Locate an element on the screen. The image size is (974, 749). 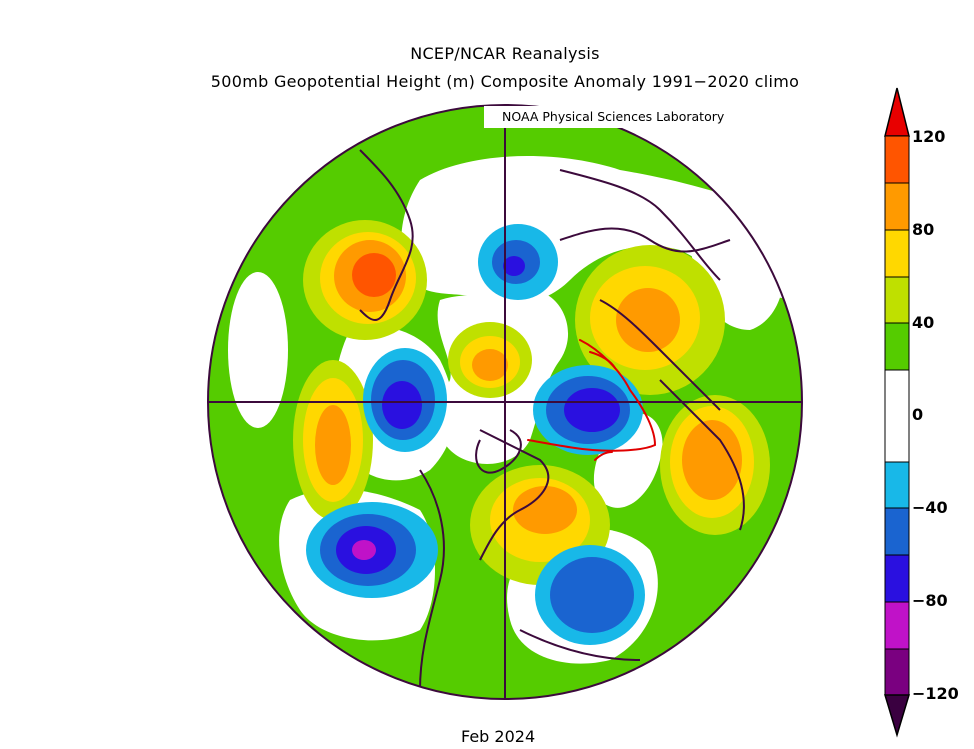
credit-banner: NOAA Physical Sciences Laboratory is located at coordinates (644, 117).